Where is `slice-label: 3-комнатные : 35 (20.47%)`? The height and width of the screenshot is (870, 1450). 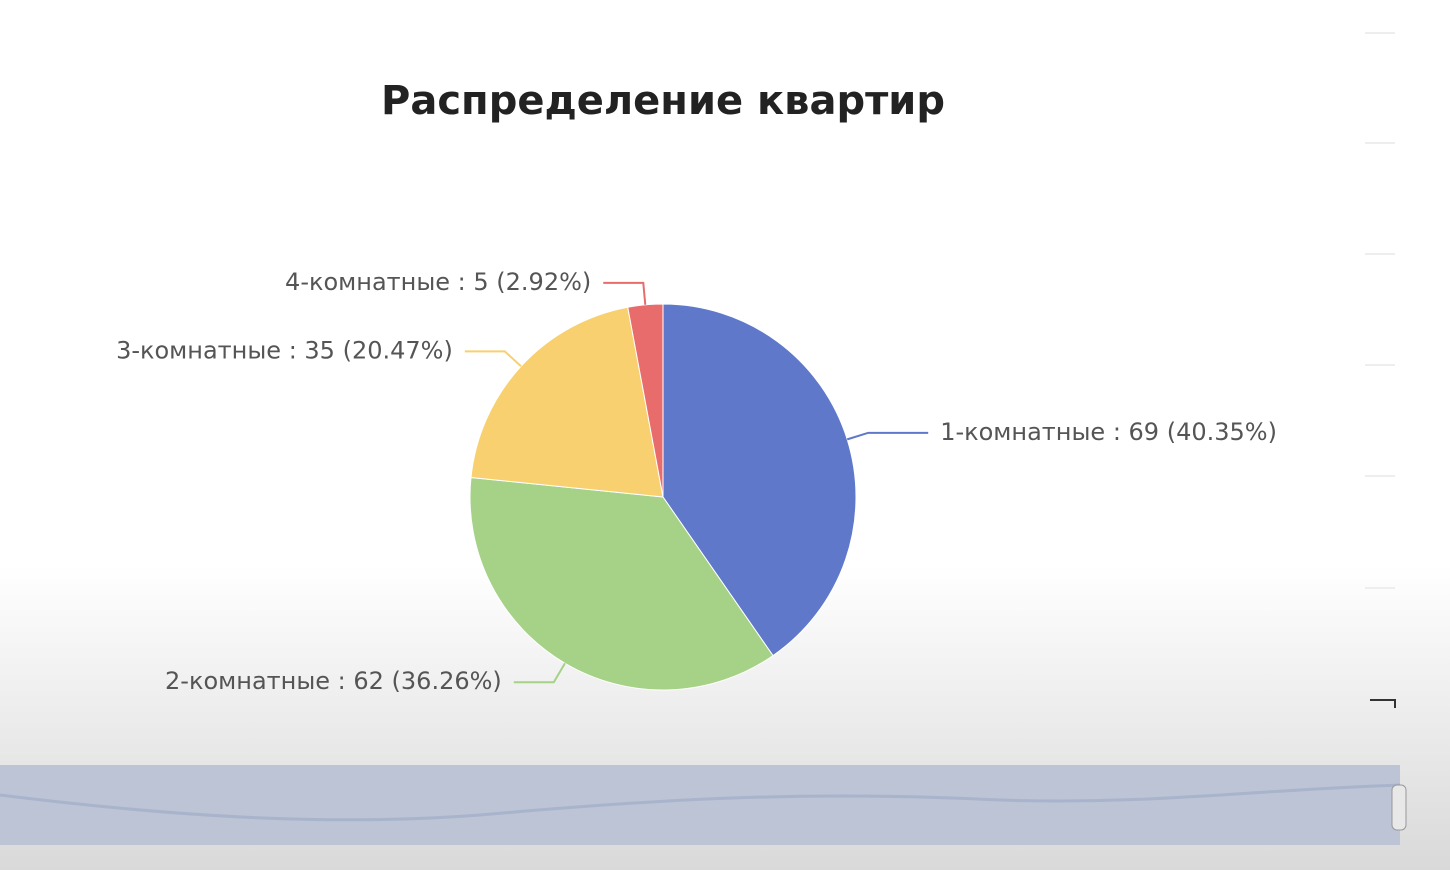
slice-label: 3-комнатные : 35 (20.47%) is located at coordinates (284, 350).